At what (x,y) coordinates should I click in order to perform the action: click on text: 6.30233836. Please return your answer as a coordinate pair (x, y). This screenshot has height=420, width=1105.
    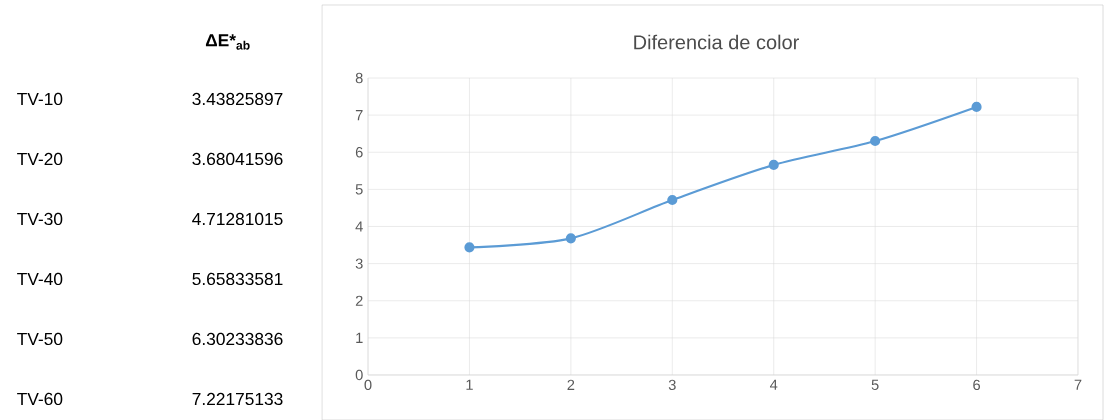
    Looking at the image, I should click on (237, 338).